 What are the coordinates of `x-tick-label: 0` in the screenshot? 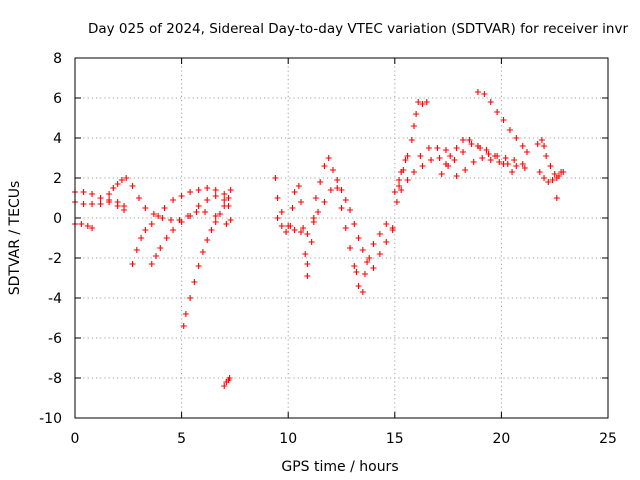 It's located at (75, 439).